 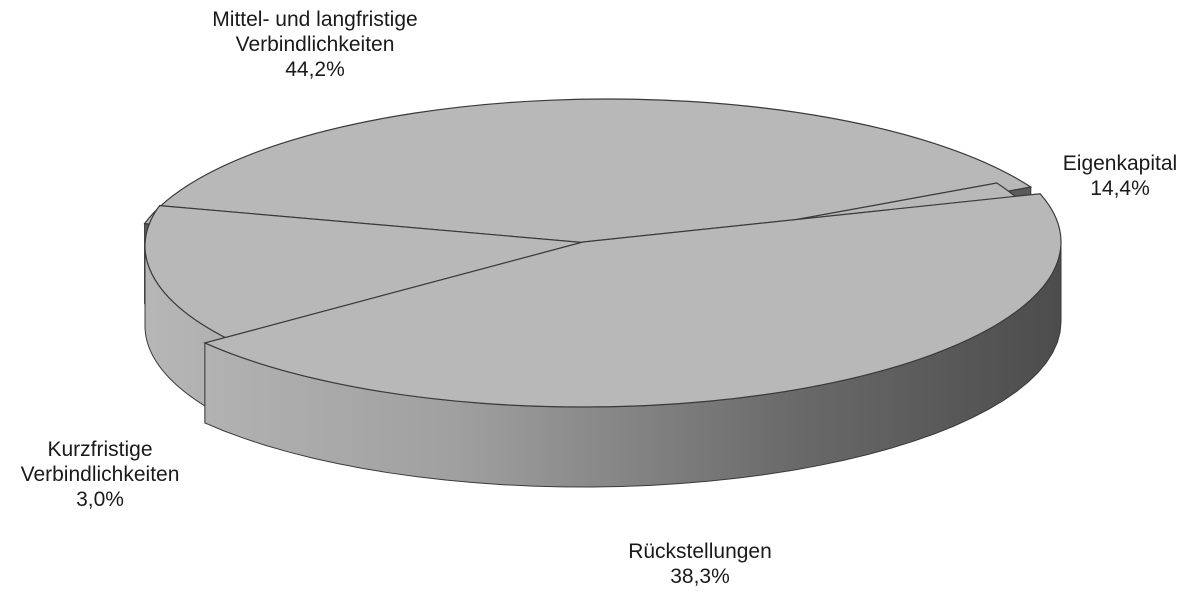 What do you see at coordinates (384, 276) in the screenshot?
I see `slice-top-face` at bounding box center [384, 276].